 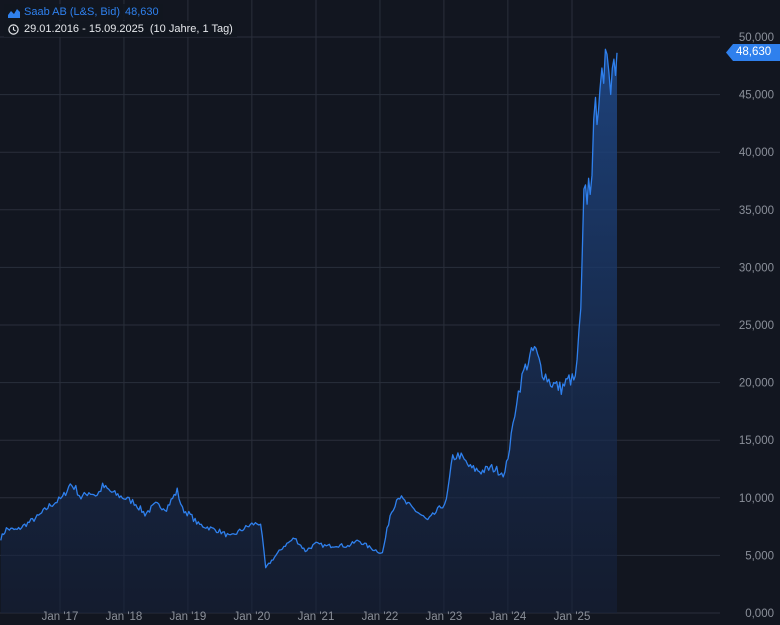 What do you see at coordinates (252, 617) in the screenshot?
I see `x-tick-label: Jan '20` at bounding box center [252, 617].